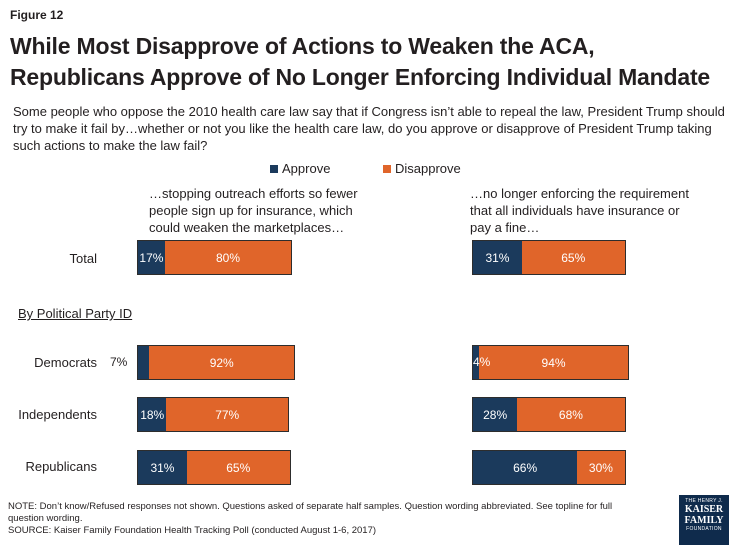 The width and height of the screenshot is (735, 551). I want to click on data-label-approve: 4%, so click(482, 361).